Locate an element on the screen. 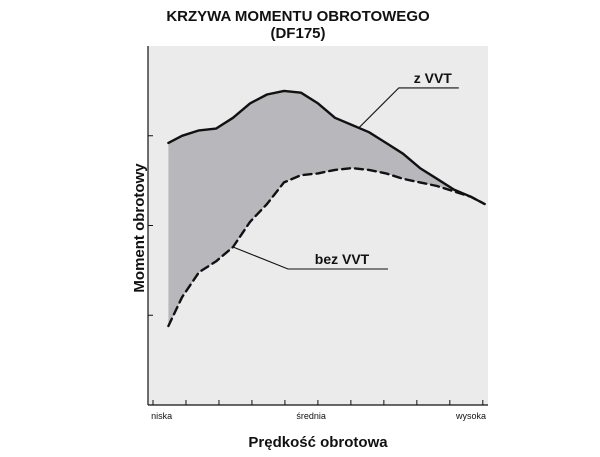  series-line-z-vvt is located at coordinates (326, 147).